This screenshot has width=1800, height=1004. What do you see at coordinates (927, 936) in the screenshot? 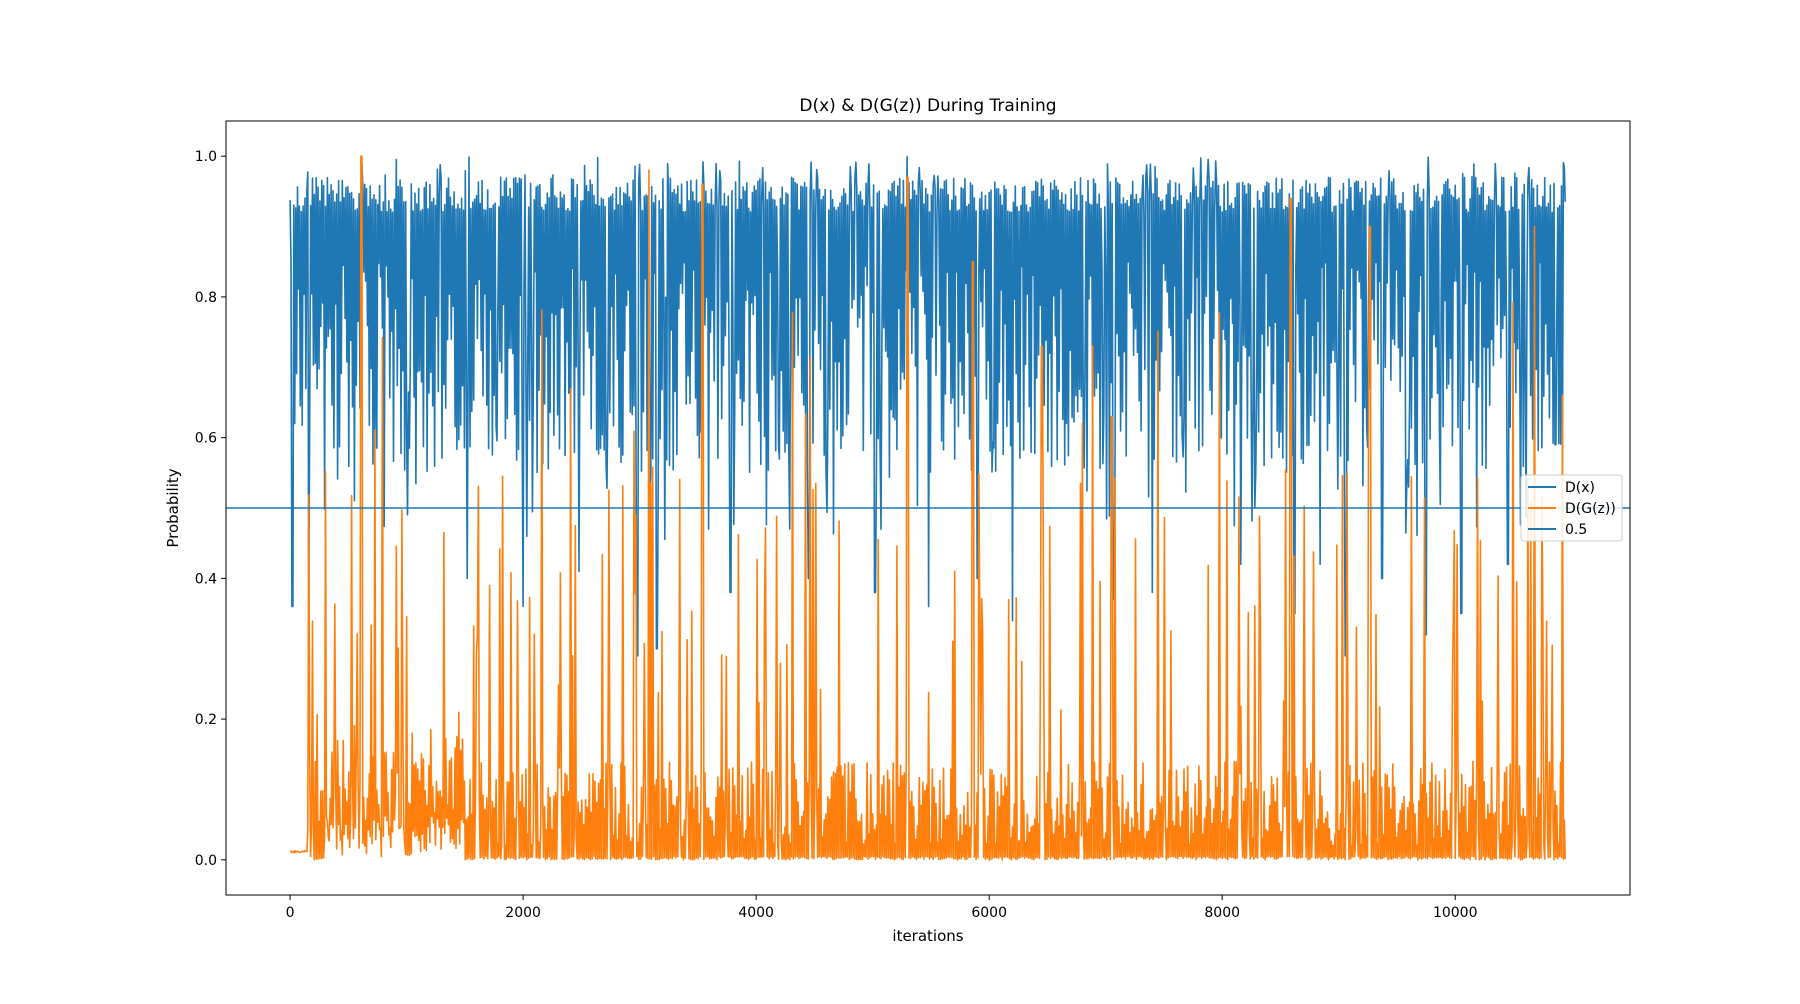
I see `x-axis-label: iterations` at bounding box center [927, 936].